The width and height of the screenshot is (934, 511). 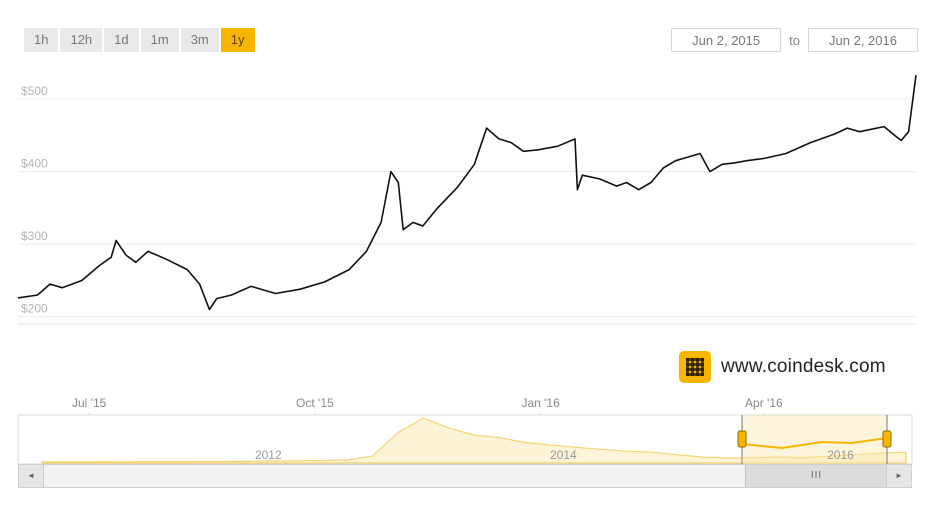 I want to click on date-range: to, so click(x=794, y=40).